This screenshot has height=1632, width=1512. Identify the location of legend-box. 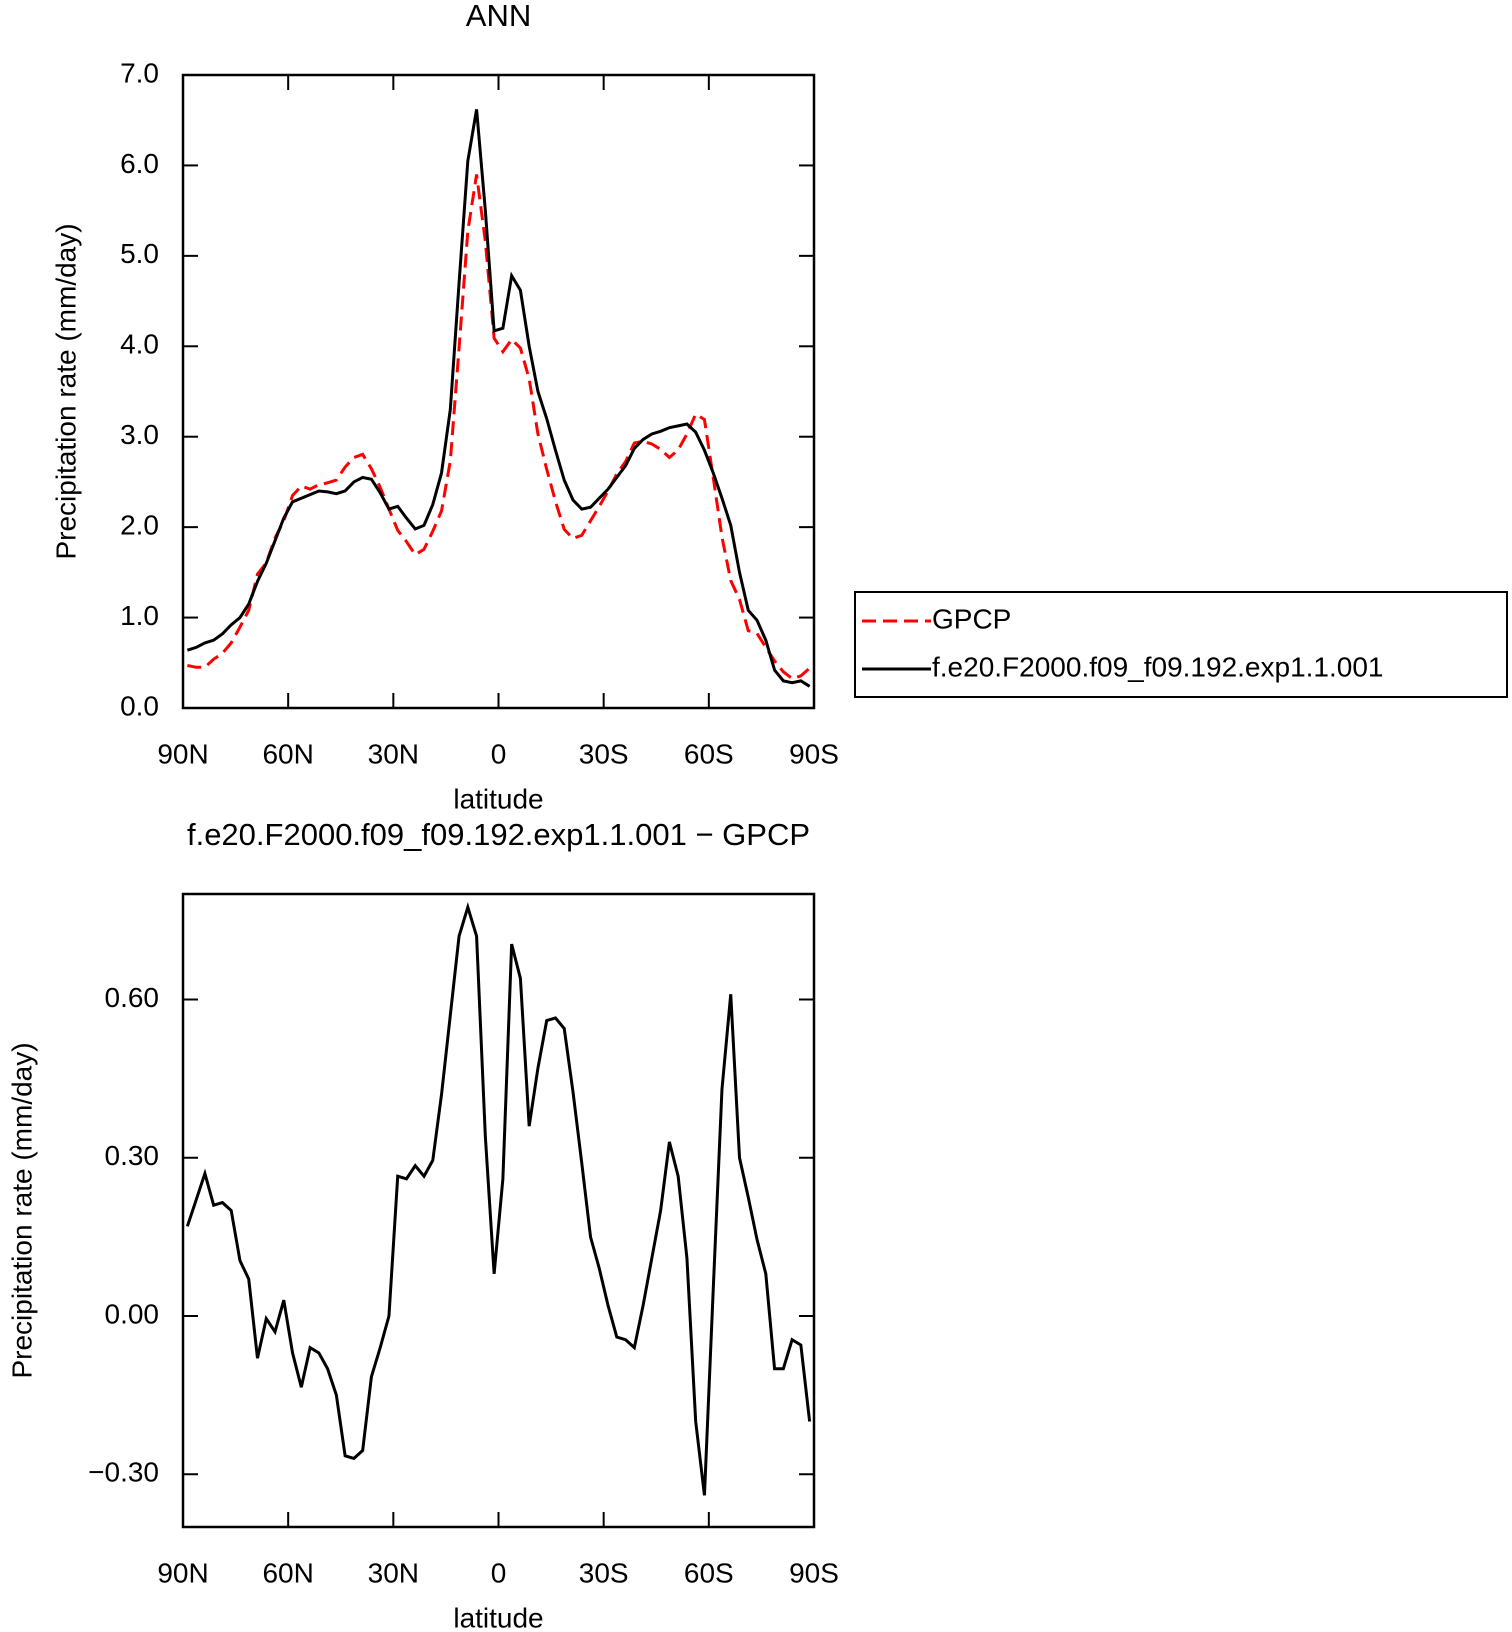
(1181, 644).